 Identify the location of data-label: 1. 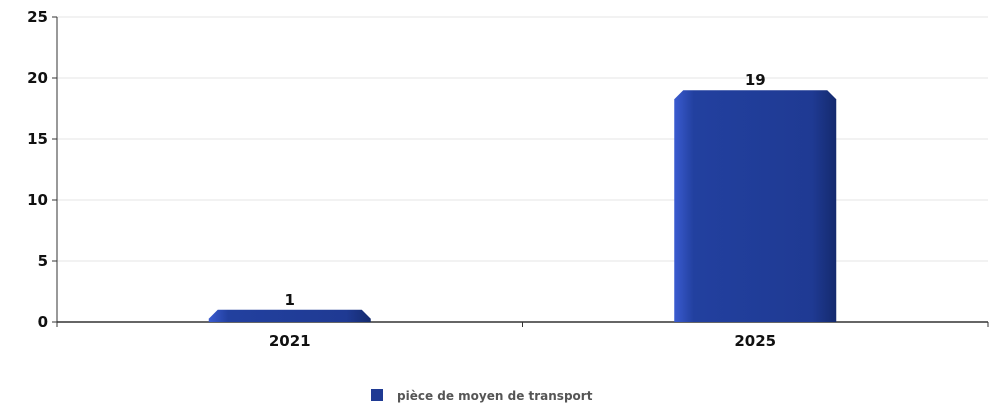
(290, 300).